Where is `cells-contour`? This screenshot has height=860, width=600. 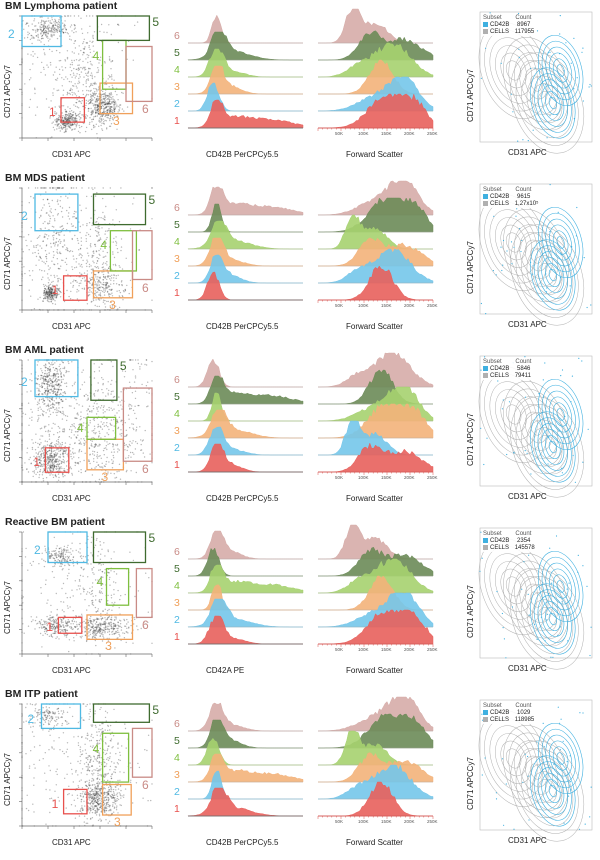 cells-contour is located at coordinates (513, 414).